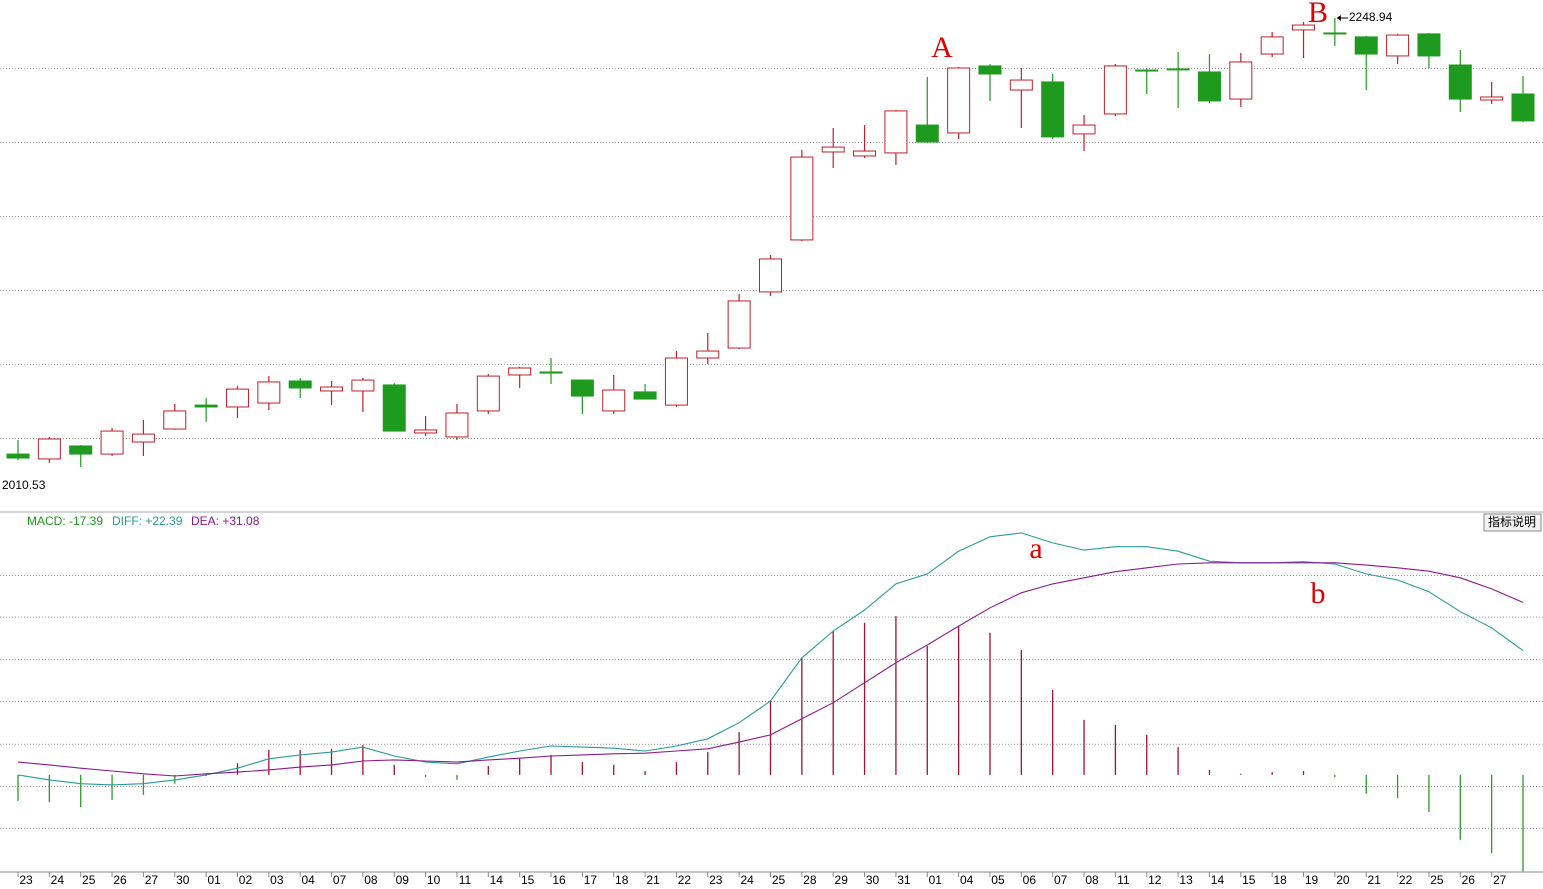 This screenshot has width=1543, height=889. I want to click on x-tick-label: 31, so click(904, 880).